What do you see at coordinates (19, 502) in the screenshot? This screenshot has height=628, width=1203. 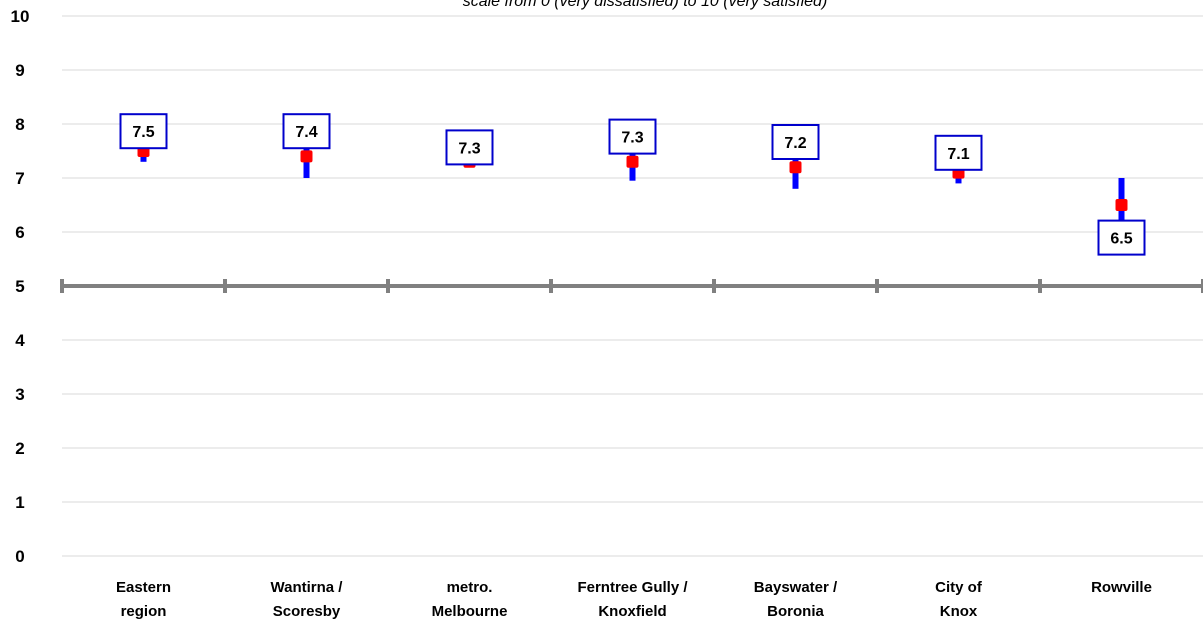 I see `y-tick-label: 1` at bounding box center [19, 502].